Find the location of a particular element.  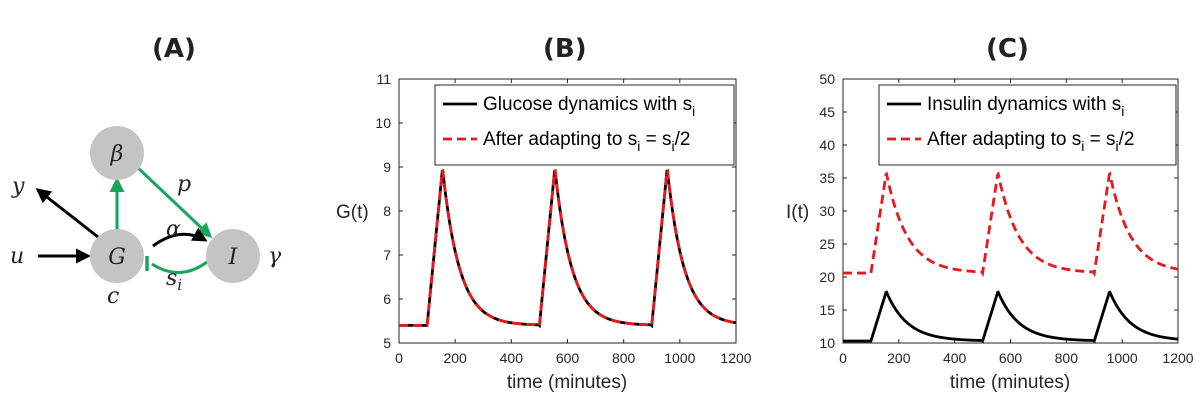

y-tick-label: 35 is located at coordinates (827, 178).